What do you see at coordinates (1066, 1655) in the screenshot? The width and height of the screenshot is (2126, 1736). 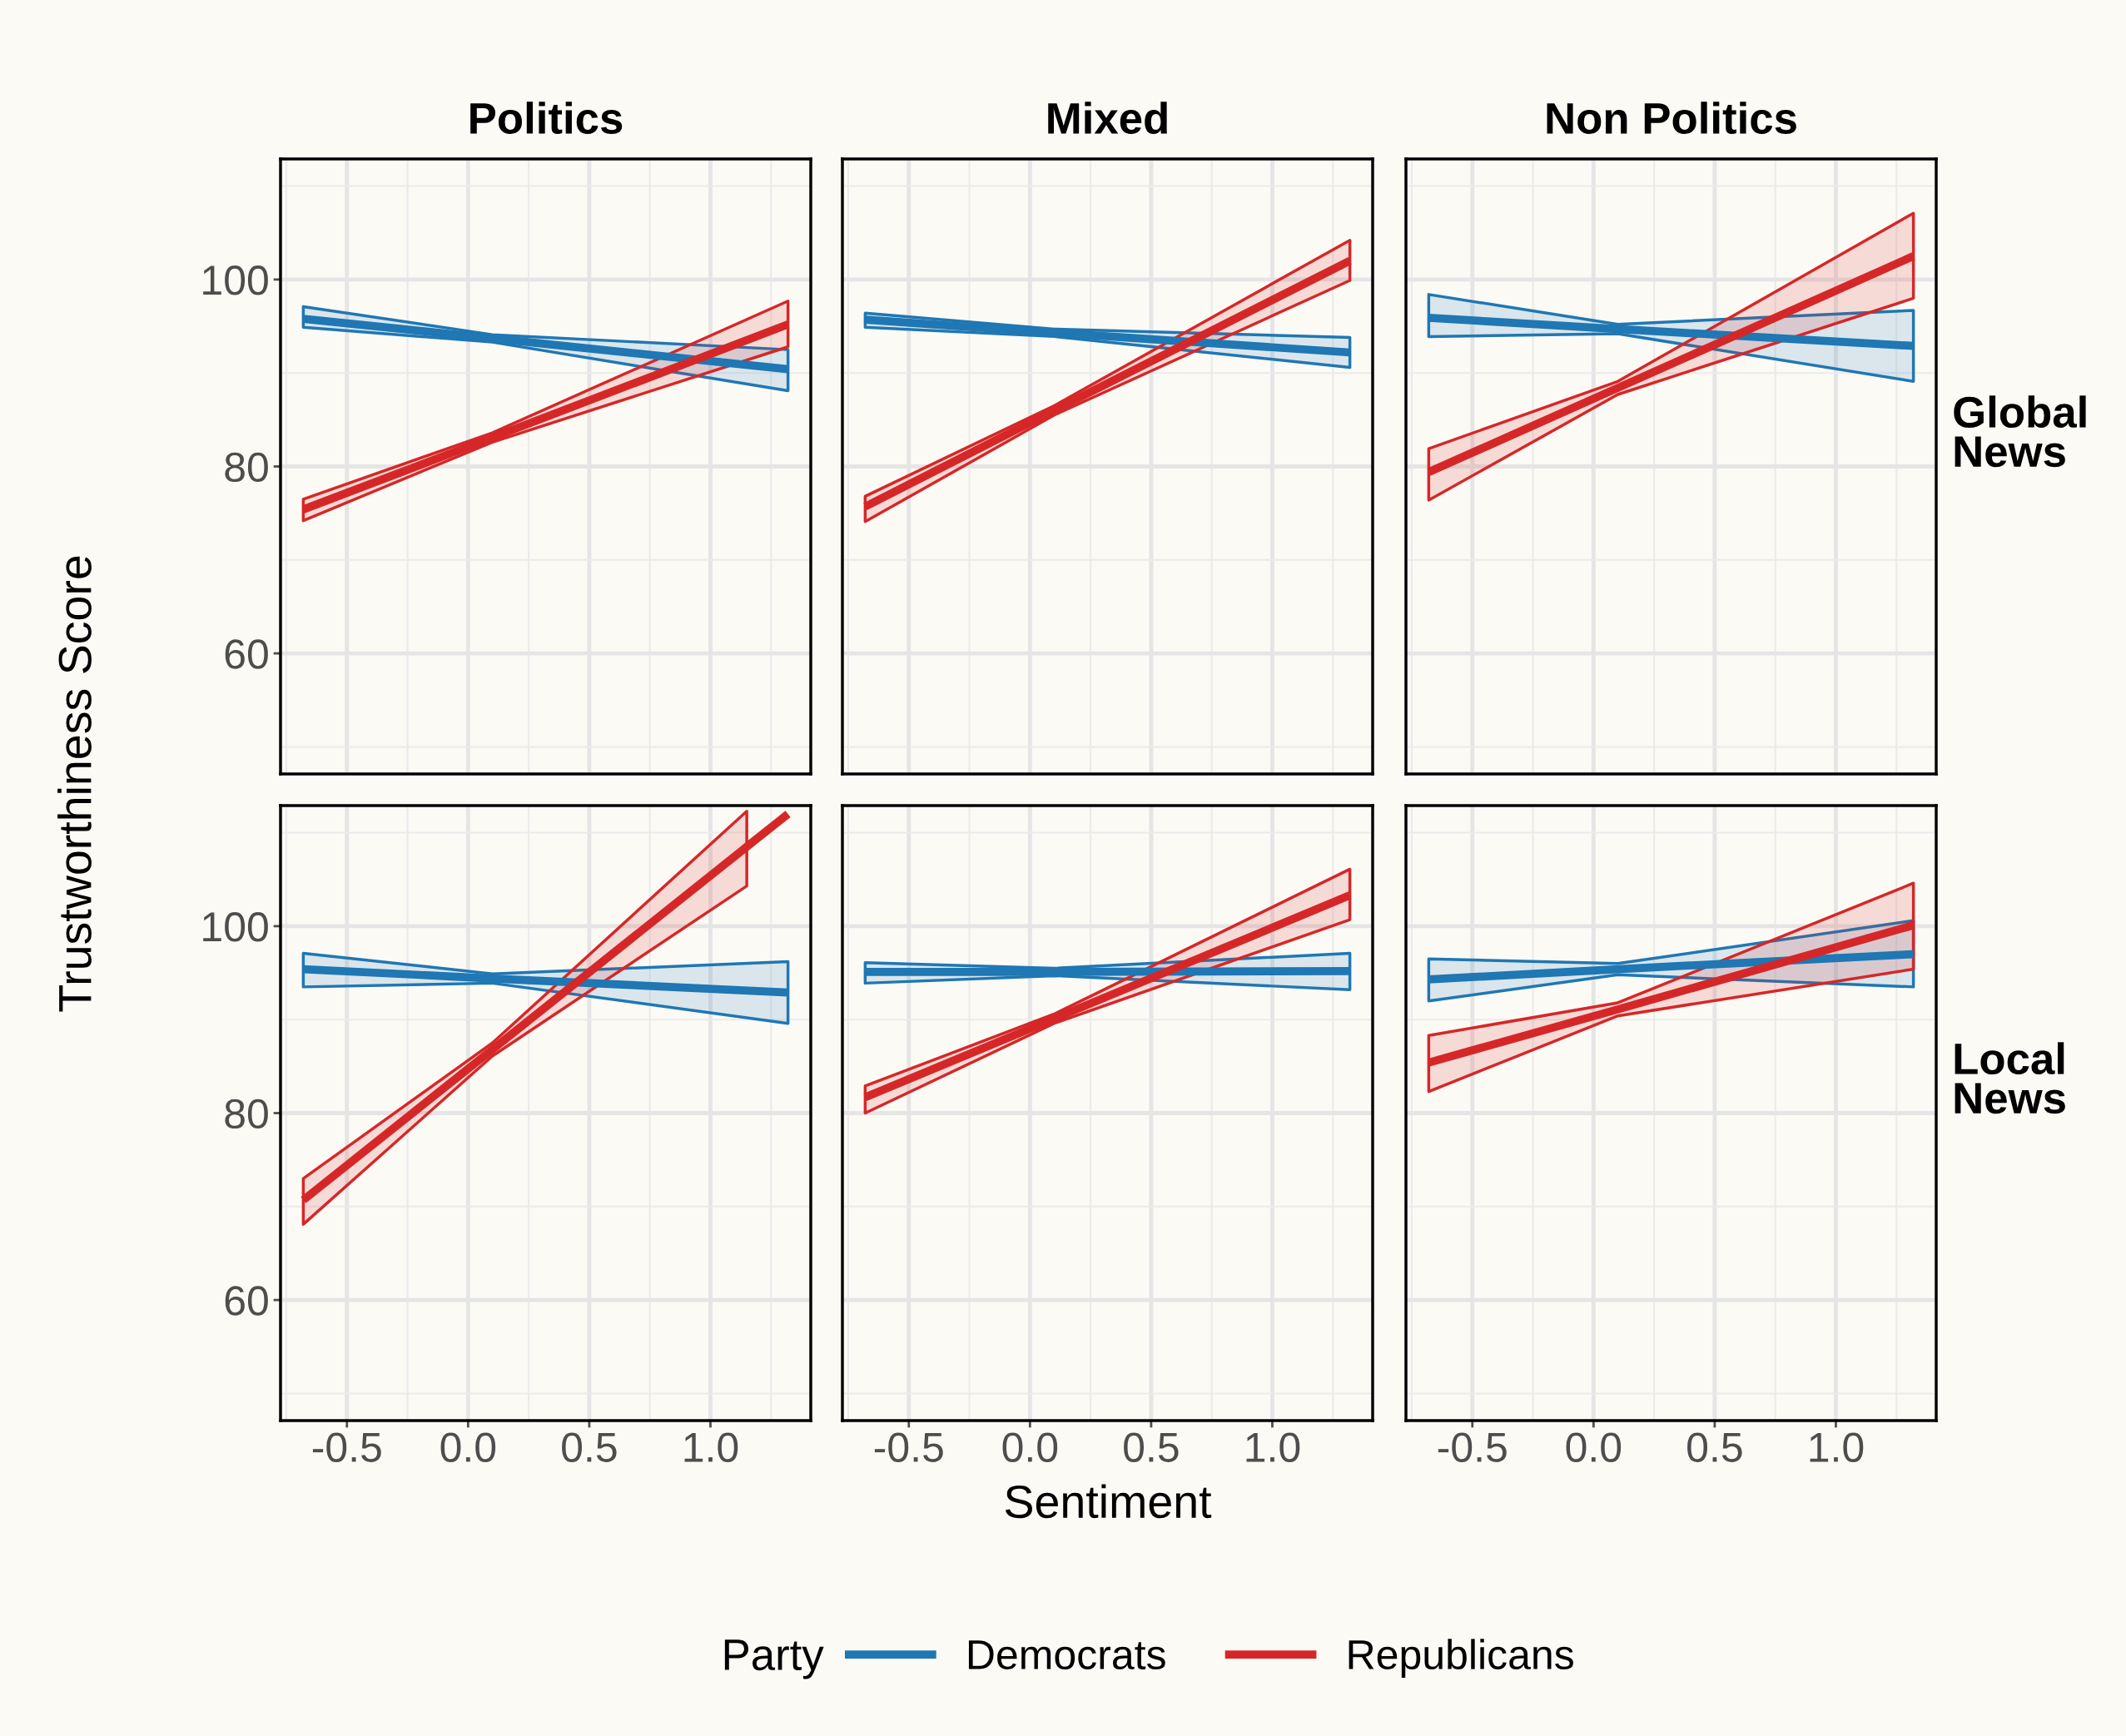 I see `legend-label: Democrats` at bounding box center [1066, 1655].